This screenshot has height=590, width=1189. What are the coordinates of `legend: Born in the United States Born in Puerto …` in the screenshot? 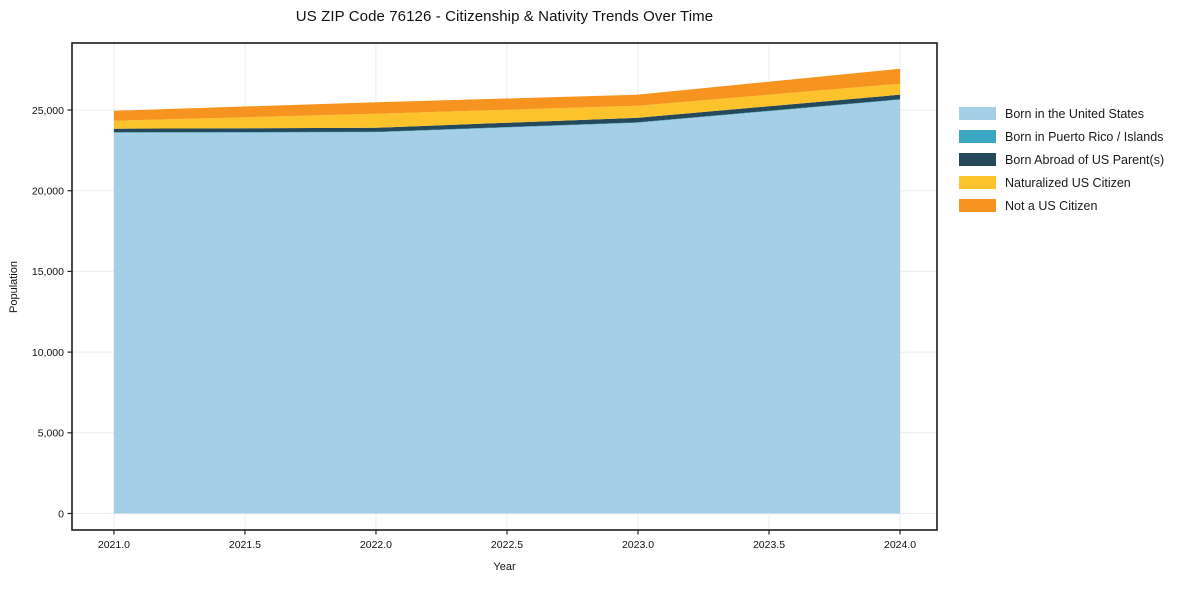 It's located at (1061, 159).